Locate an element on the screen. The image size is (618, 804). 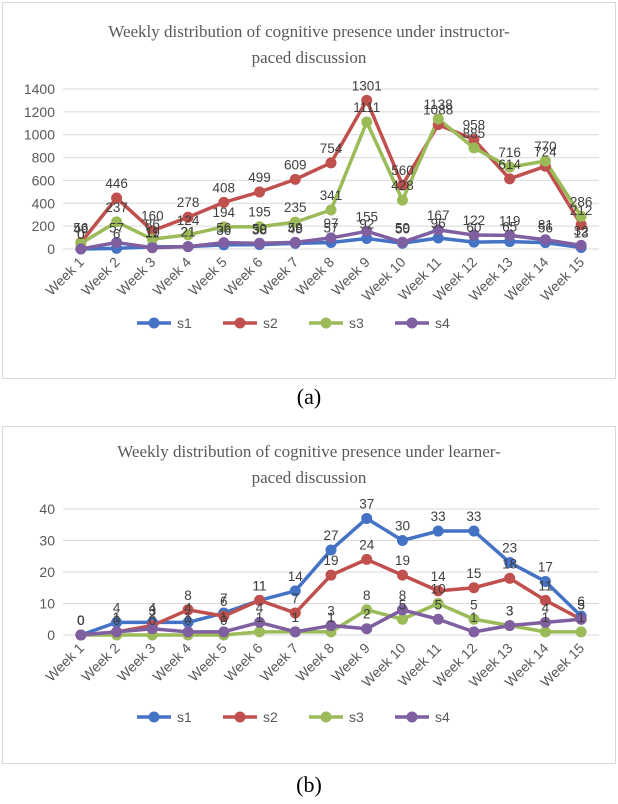
data-label-s2: 14 is located at coordinates (439, 576).